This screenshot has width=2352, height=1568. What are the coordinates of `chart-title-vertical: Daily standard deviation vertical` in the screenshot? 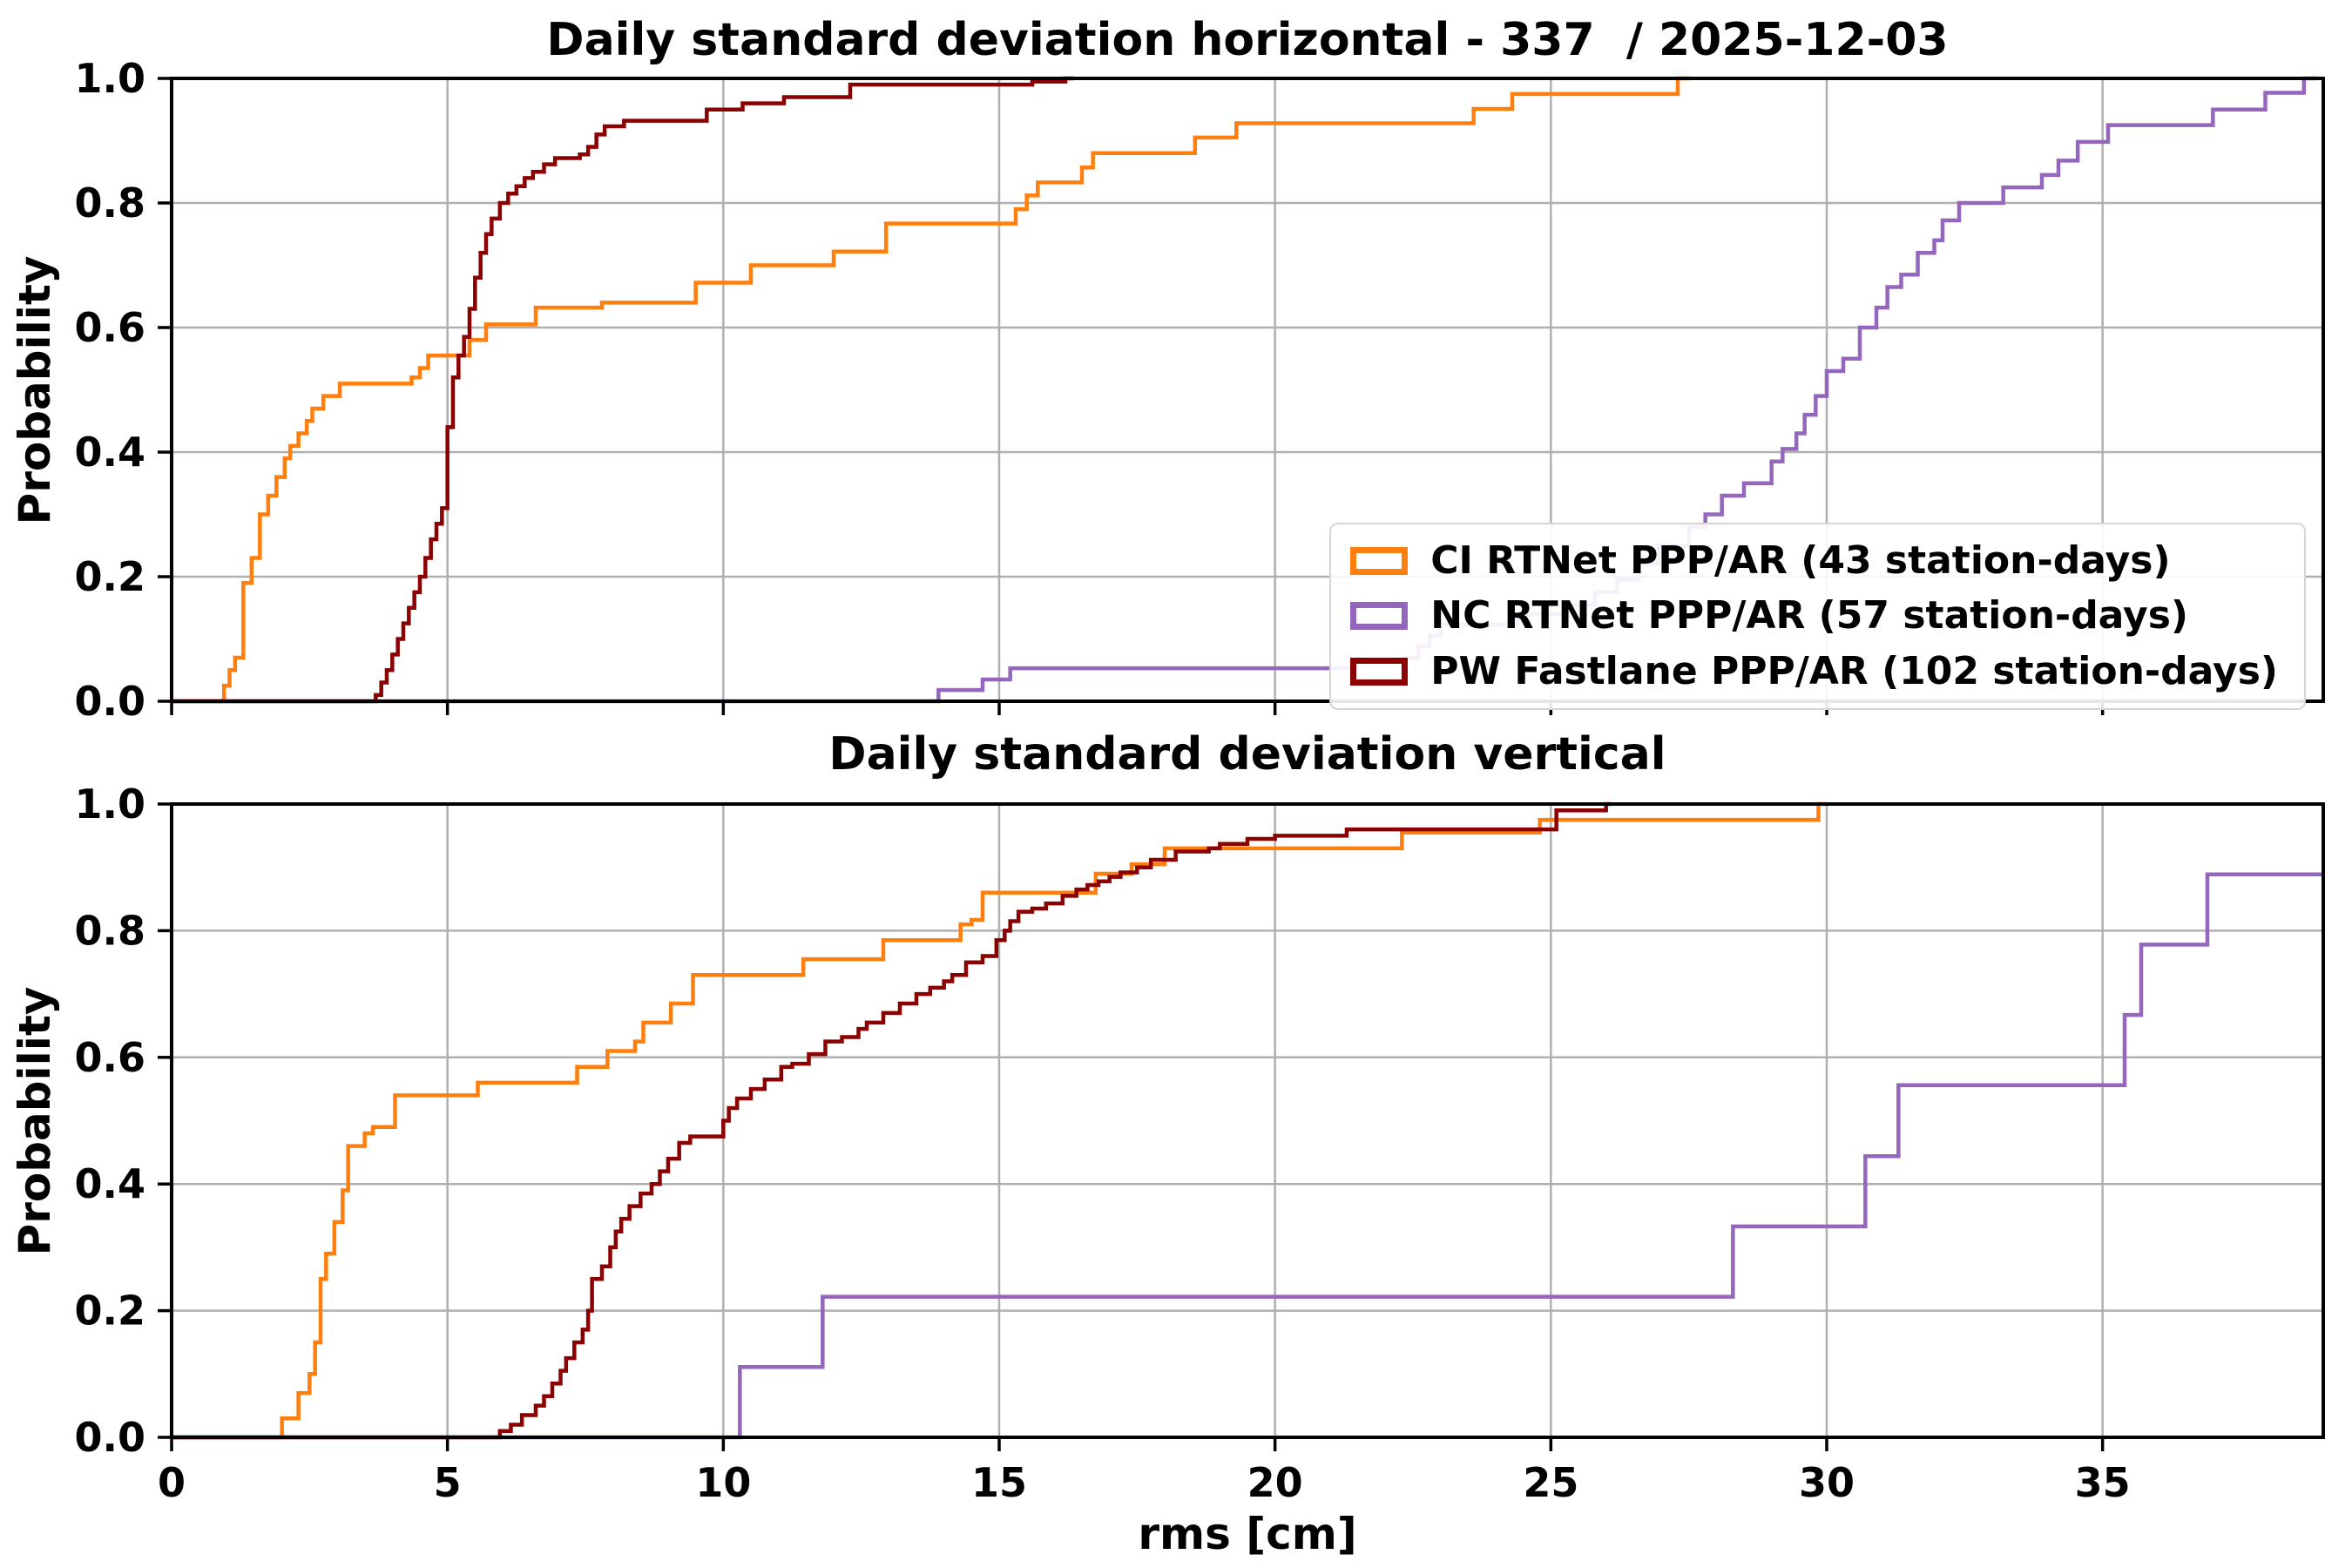 It's located at (1247, 754).